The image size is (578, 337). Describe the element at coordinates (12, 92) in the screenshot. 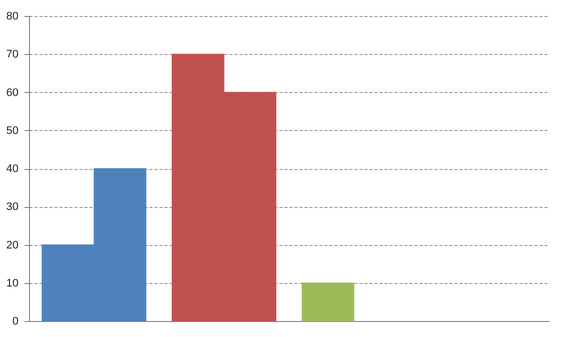

I see `y-tick-label: 60` at that location.